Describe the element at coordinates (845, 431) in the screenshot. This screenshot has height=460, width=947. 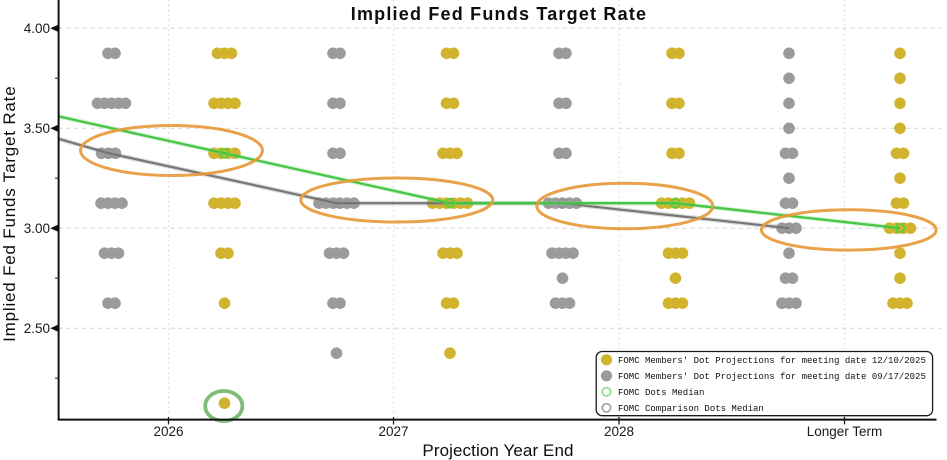
I see `svg-text: Longer Term` at that location.